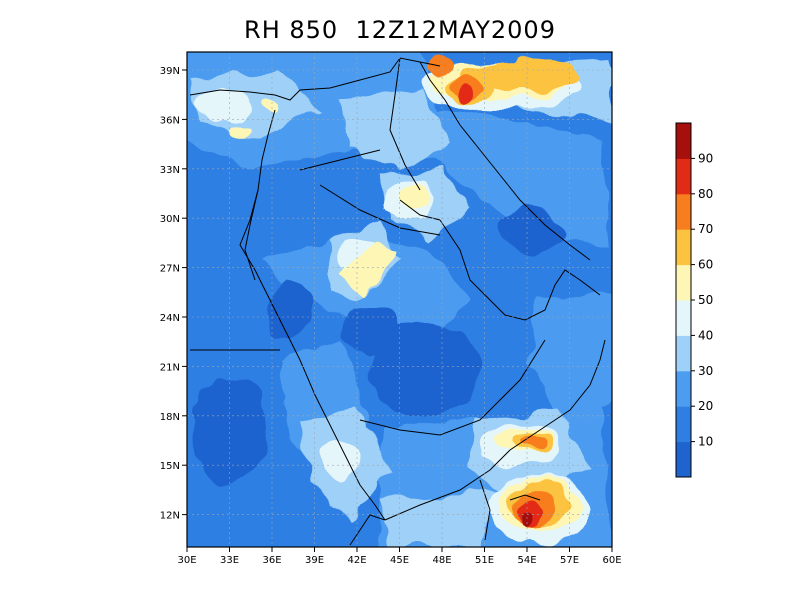  I want to click on lon-tick-label: 48E, so click(441, 560).